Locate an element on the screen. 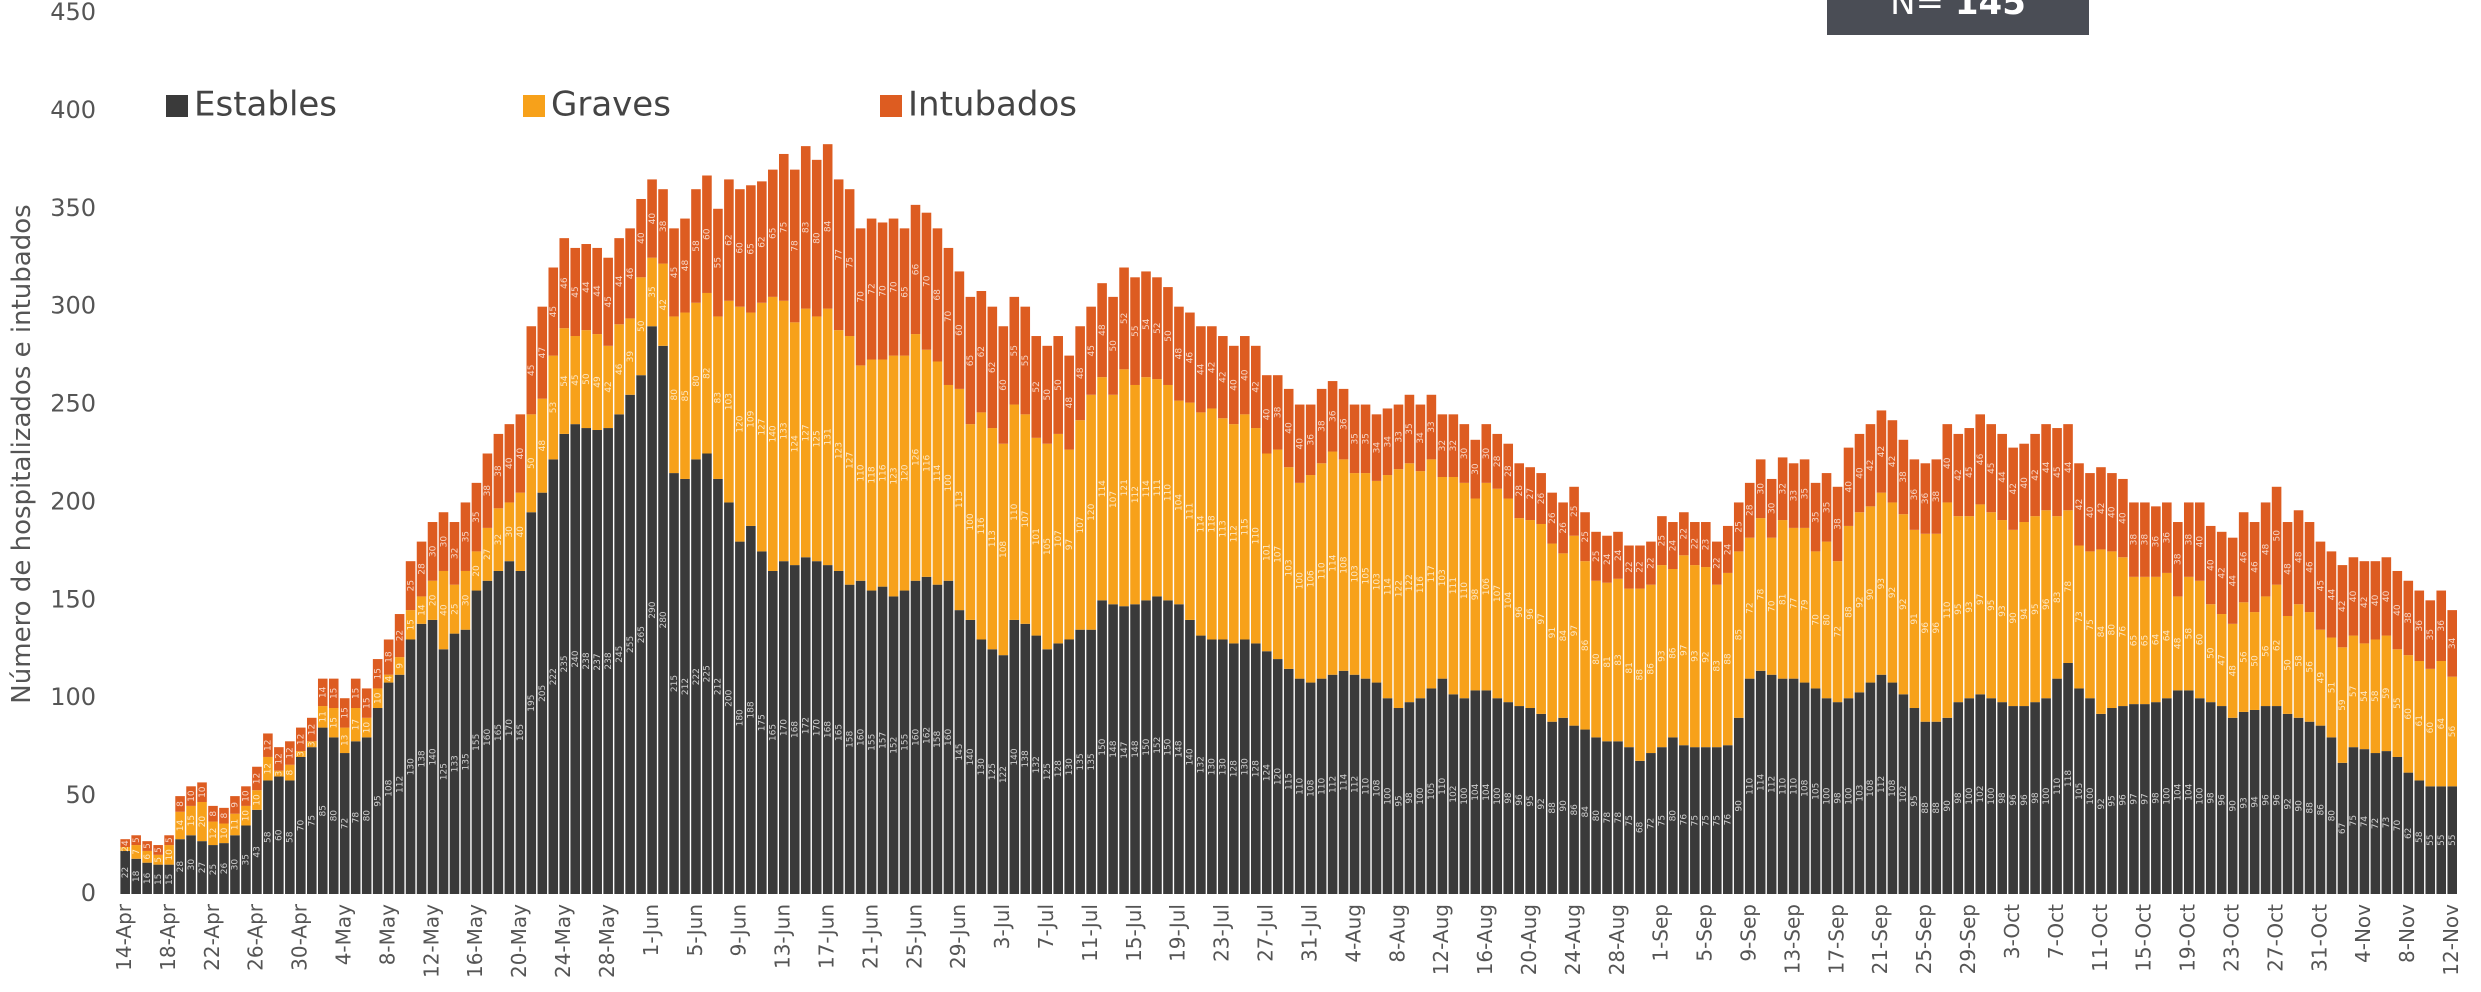 This screenshot has width=2481, height=992. data-label: 78 is located at coordinates (1608, 818).